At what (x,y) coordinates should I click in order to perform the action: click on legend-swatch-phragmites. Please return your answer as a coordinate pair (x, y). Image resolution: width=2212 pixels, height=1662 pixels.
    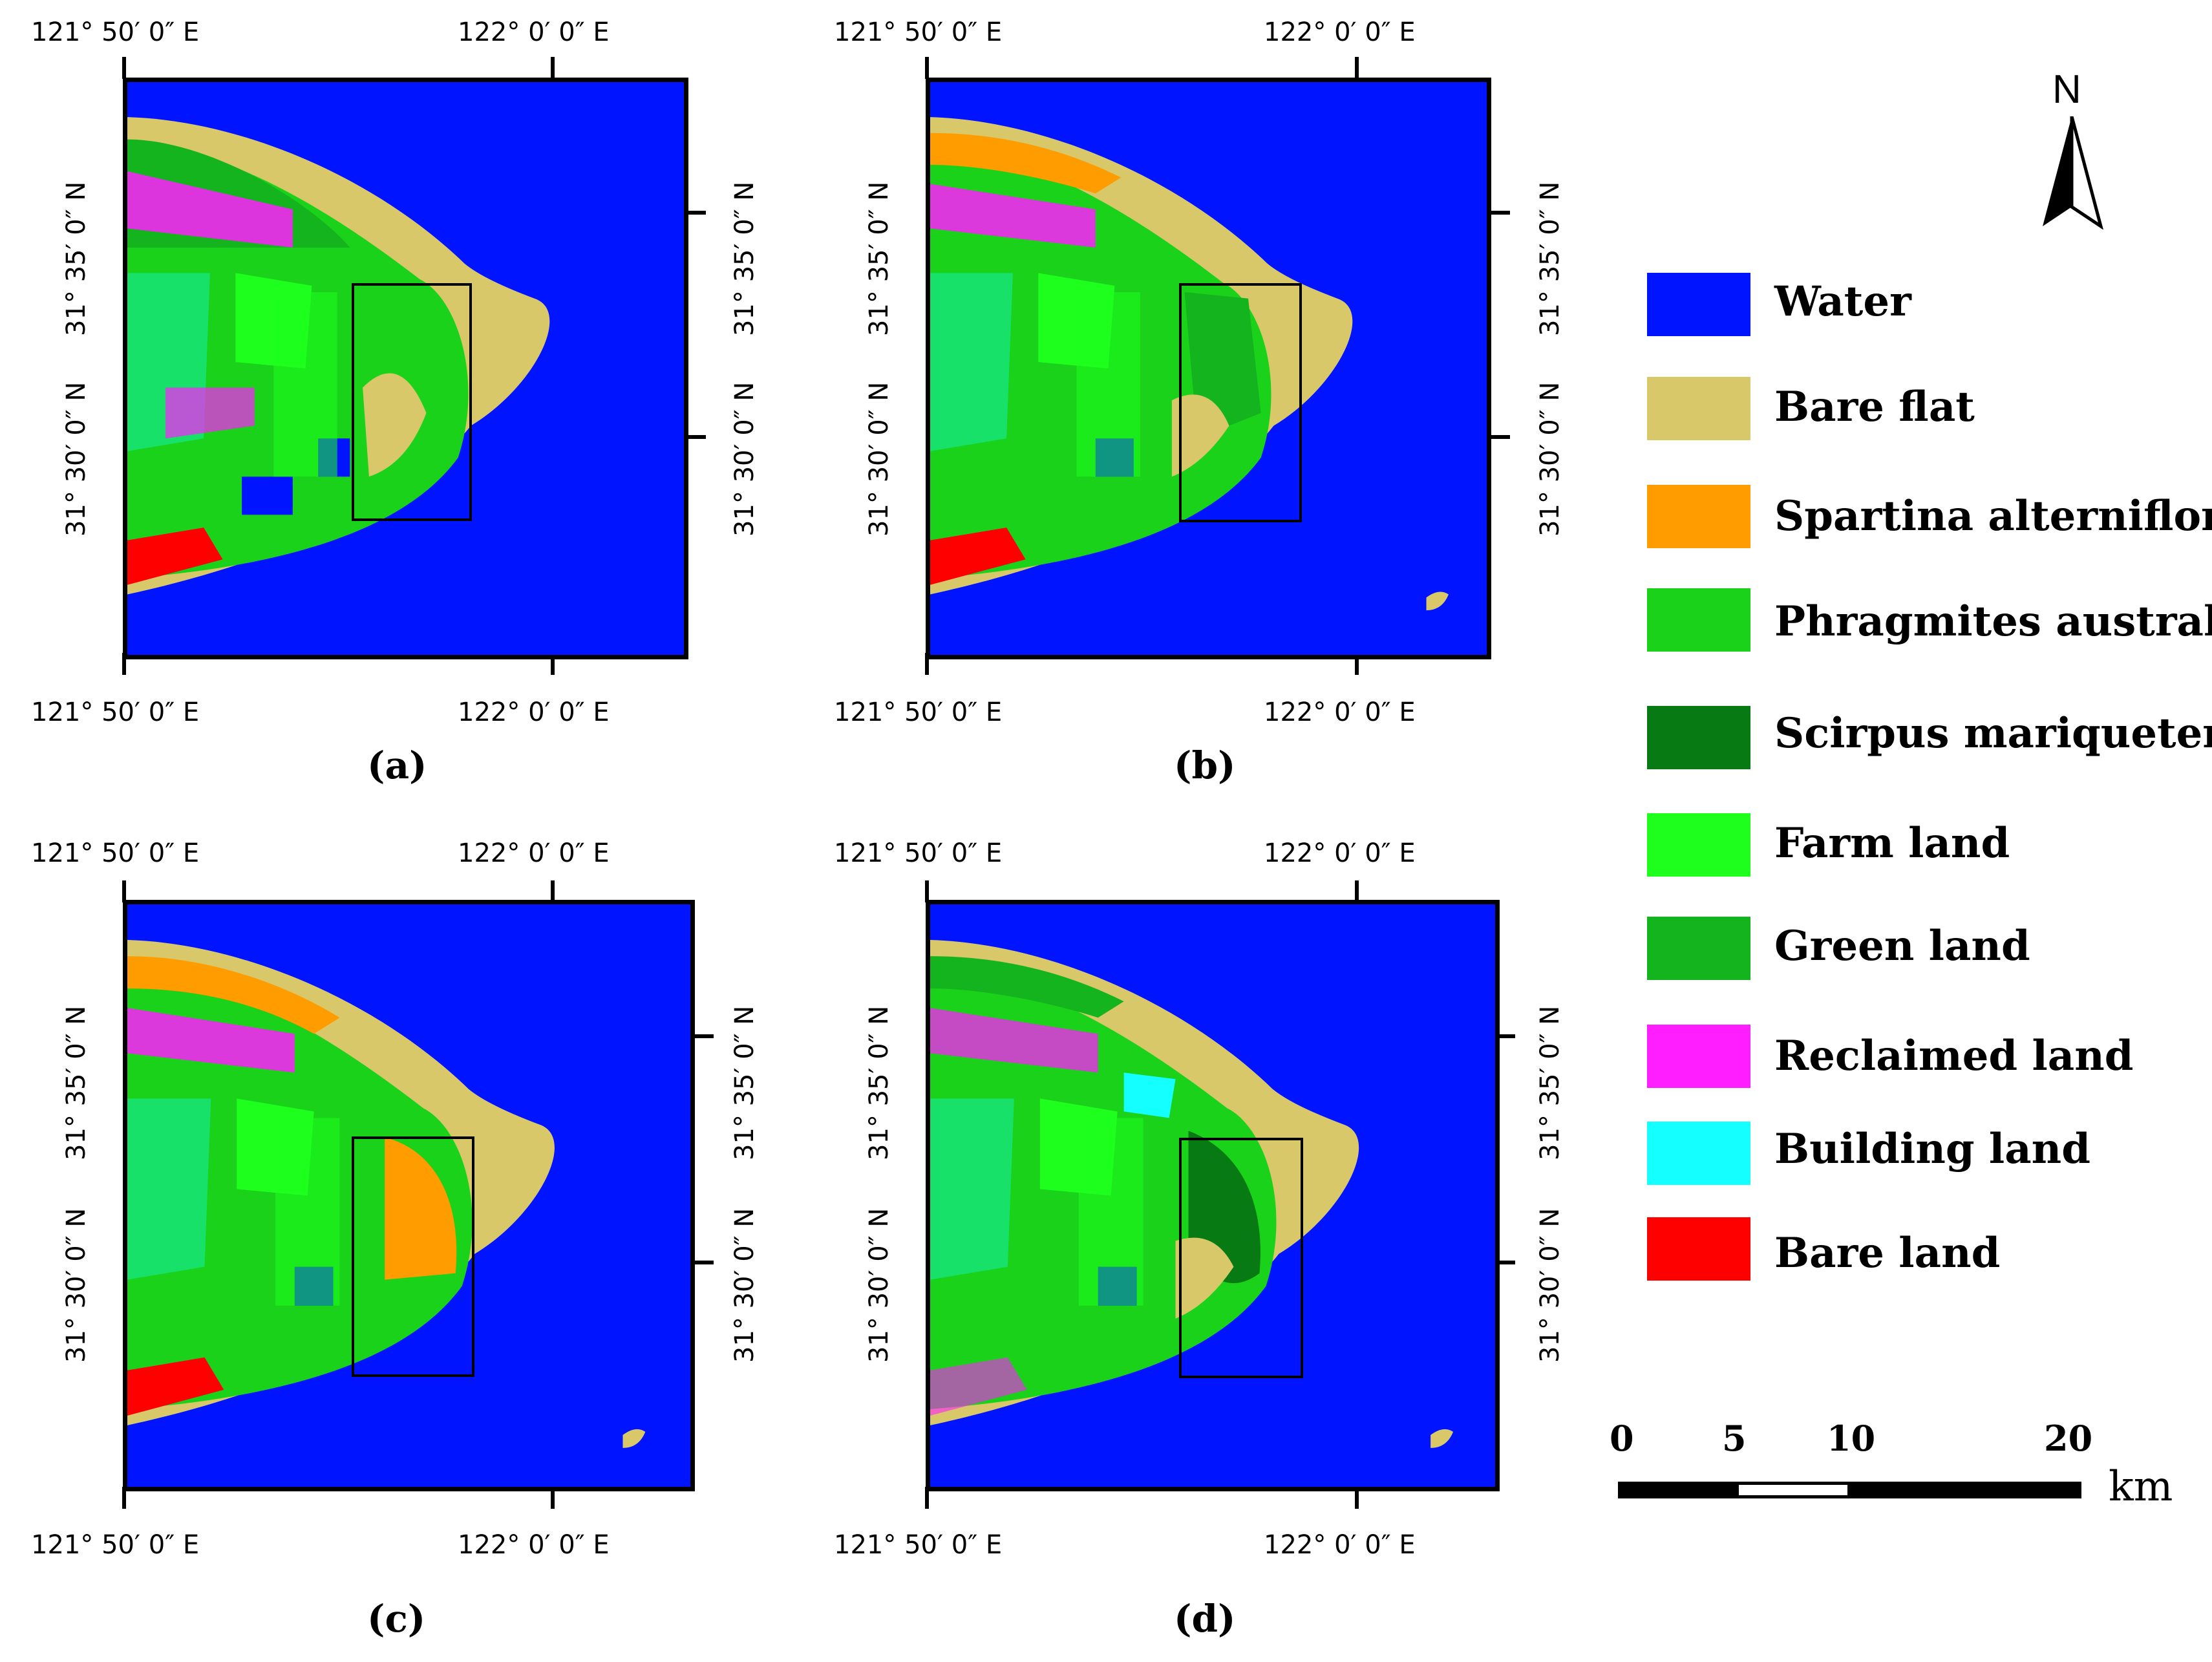
    Looking at the image, I should click on (1698, 620).